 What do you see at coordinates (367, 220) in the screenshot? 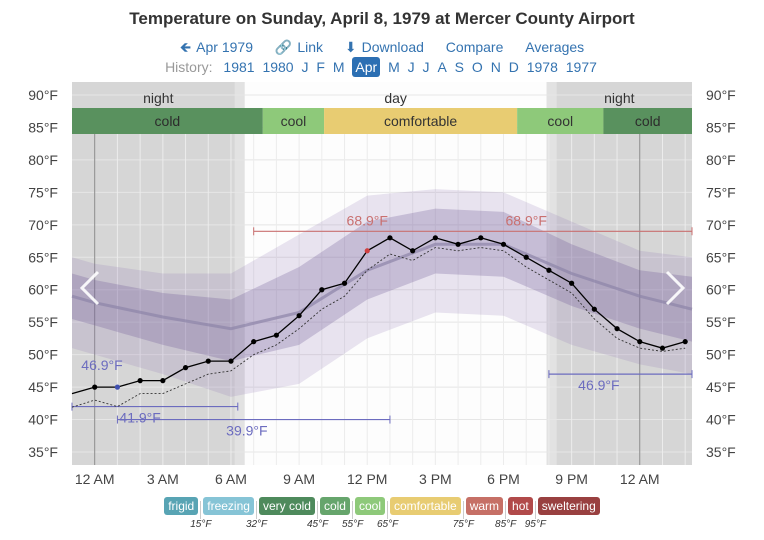
I see `max-annotation-label: 68.9°F` at bounding box center [367, 220].